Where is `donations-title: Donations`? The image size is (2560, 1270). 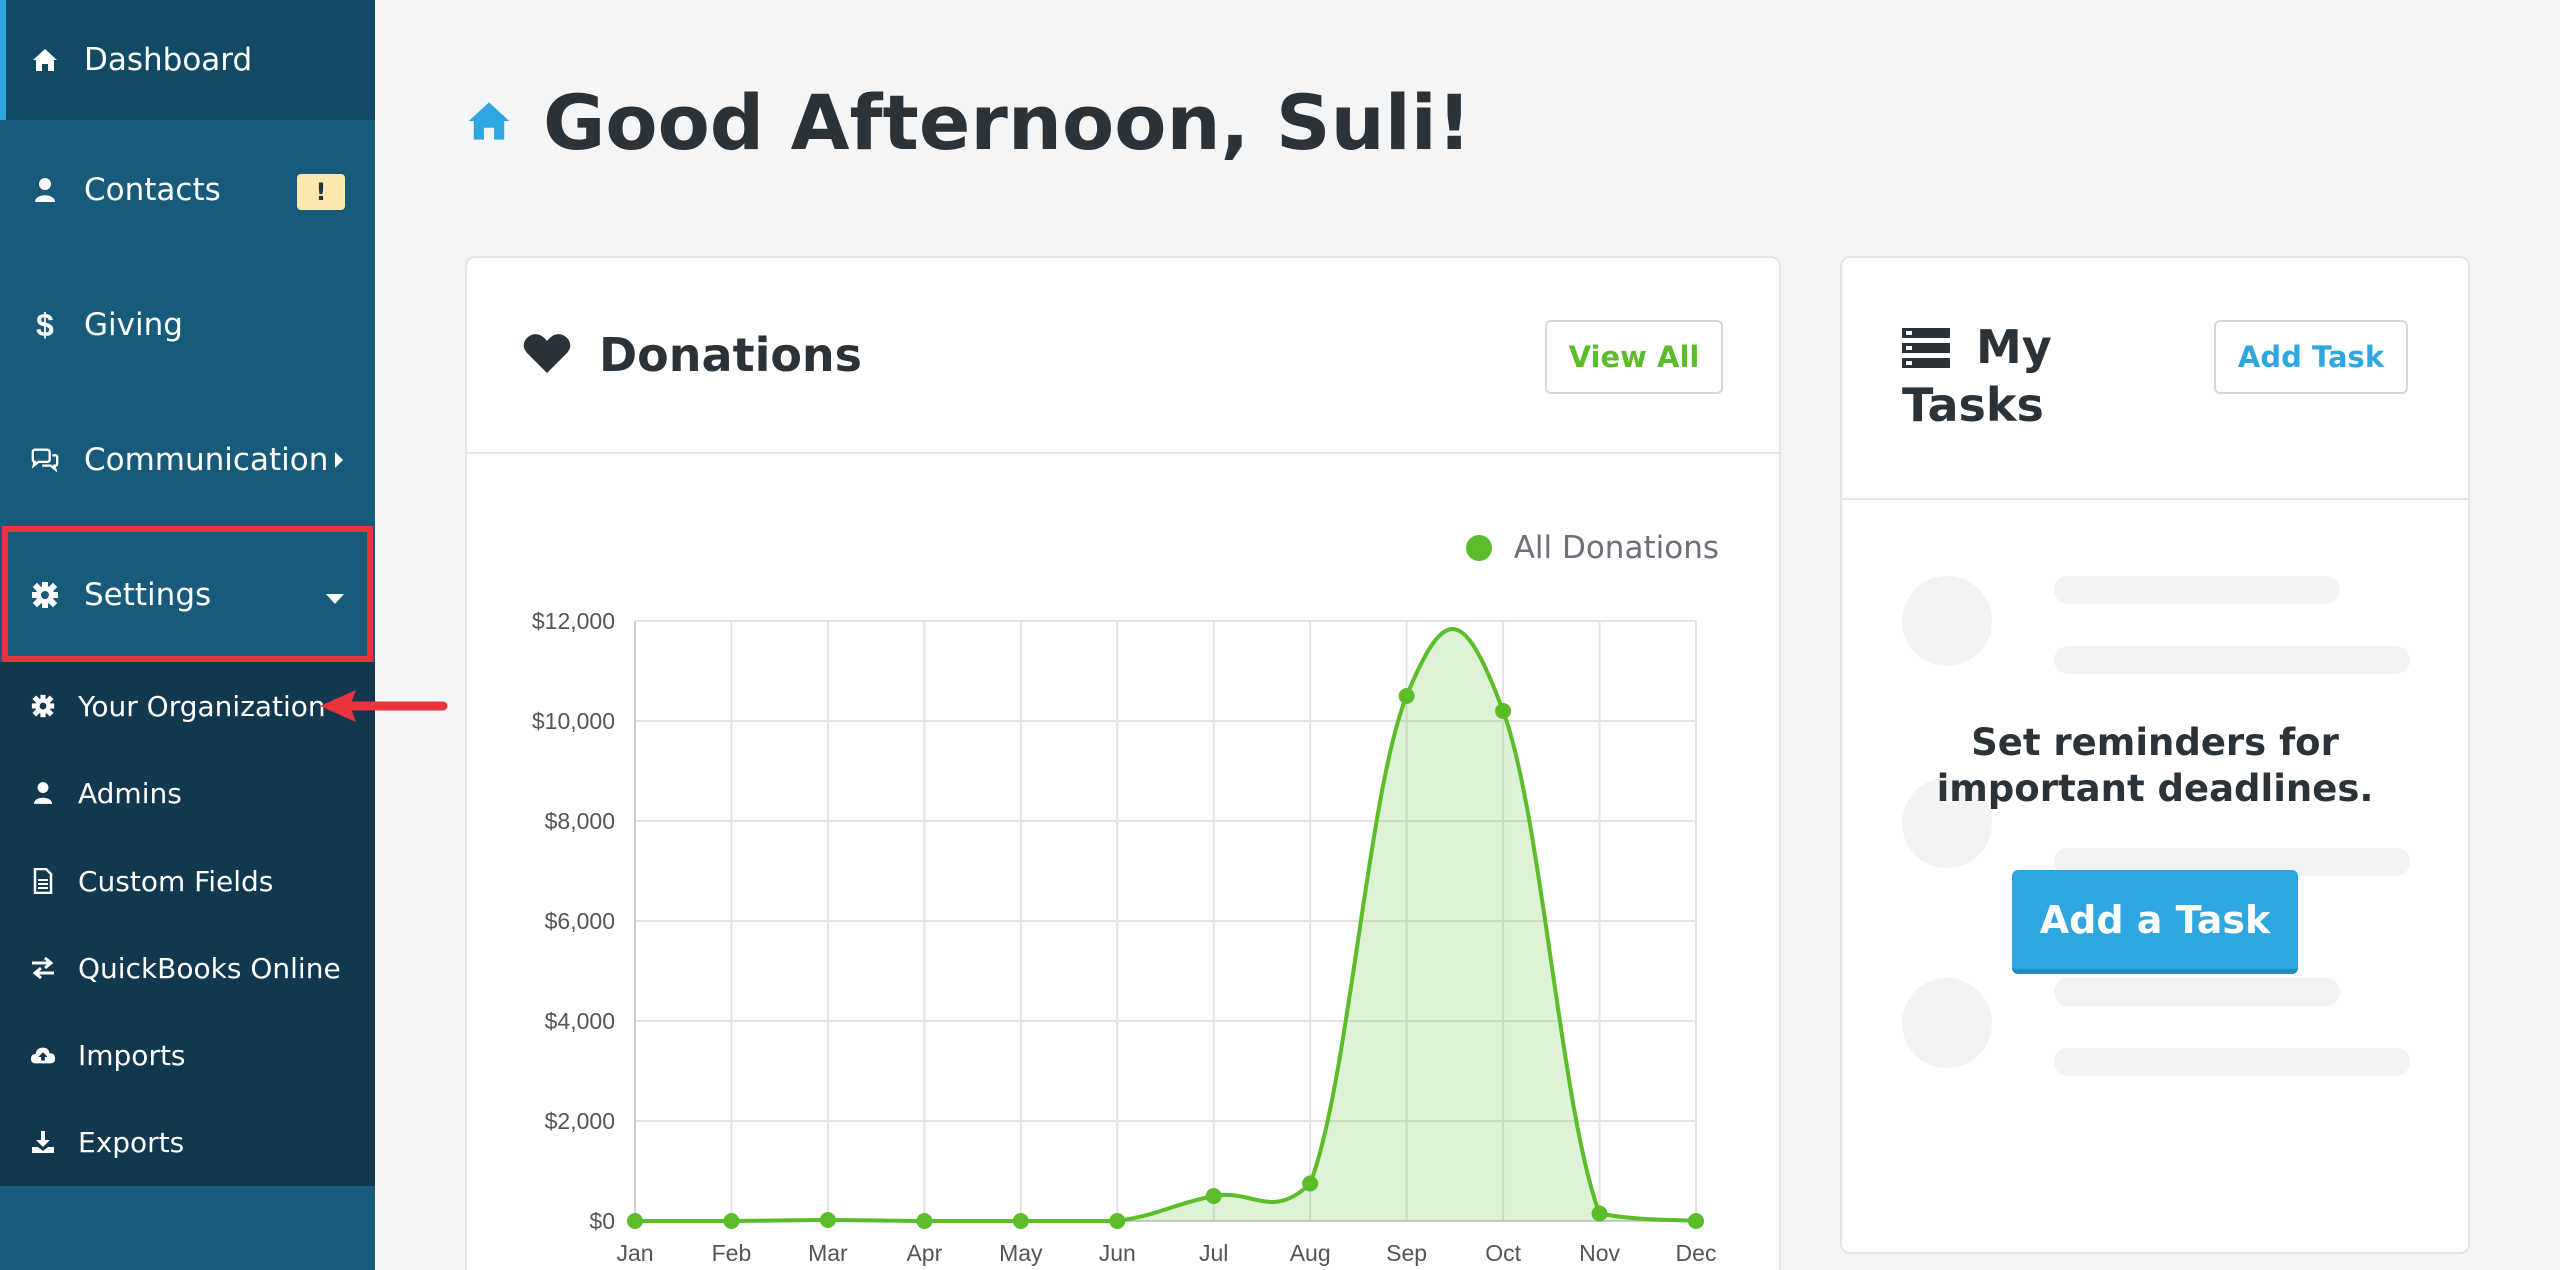 donations-title: Donations is located at coordinates (731, 355).